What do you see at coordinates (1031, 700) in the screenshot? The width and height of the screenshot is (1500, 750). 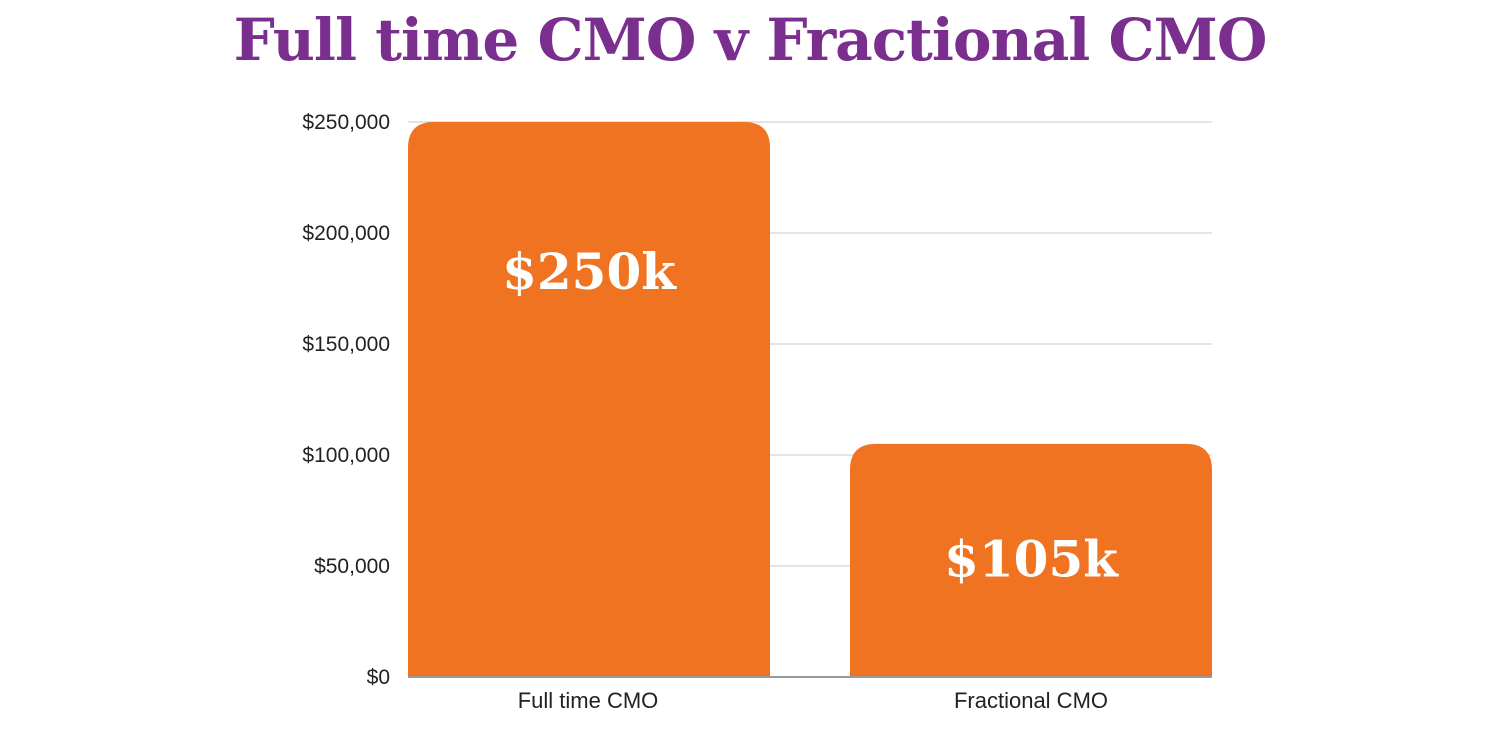 I see `x-category-label: Fractional CMO` at bounding box center [1031, 700].